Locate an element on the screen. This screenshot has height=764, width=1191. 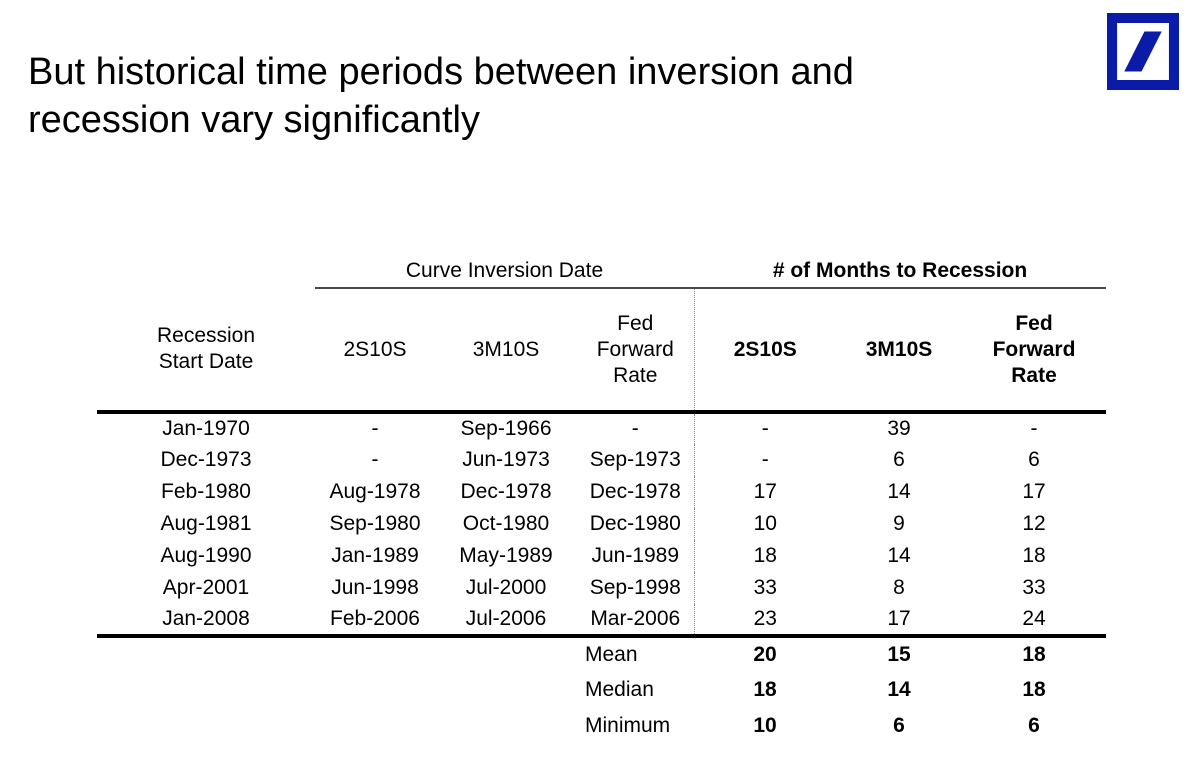
table-cell: Jan-1989 is located at coordinates (375, 555).